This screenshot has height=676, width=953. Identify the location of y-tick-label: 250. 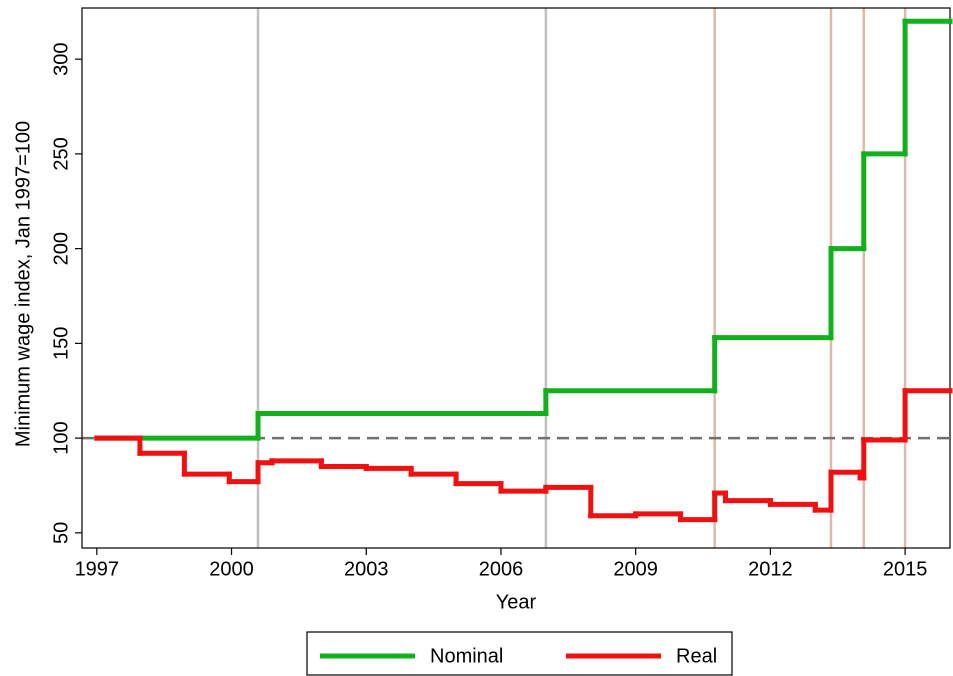
(61, 153).